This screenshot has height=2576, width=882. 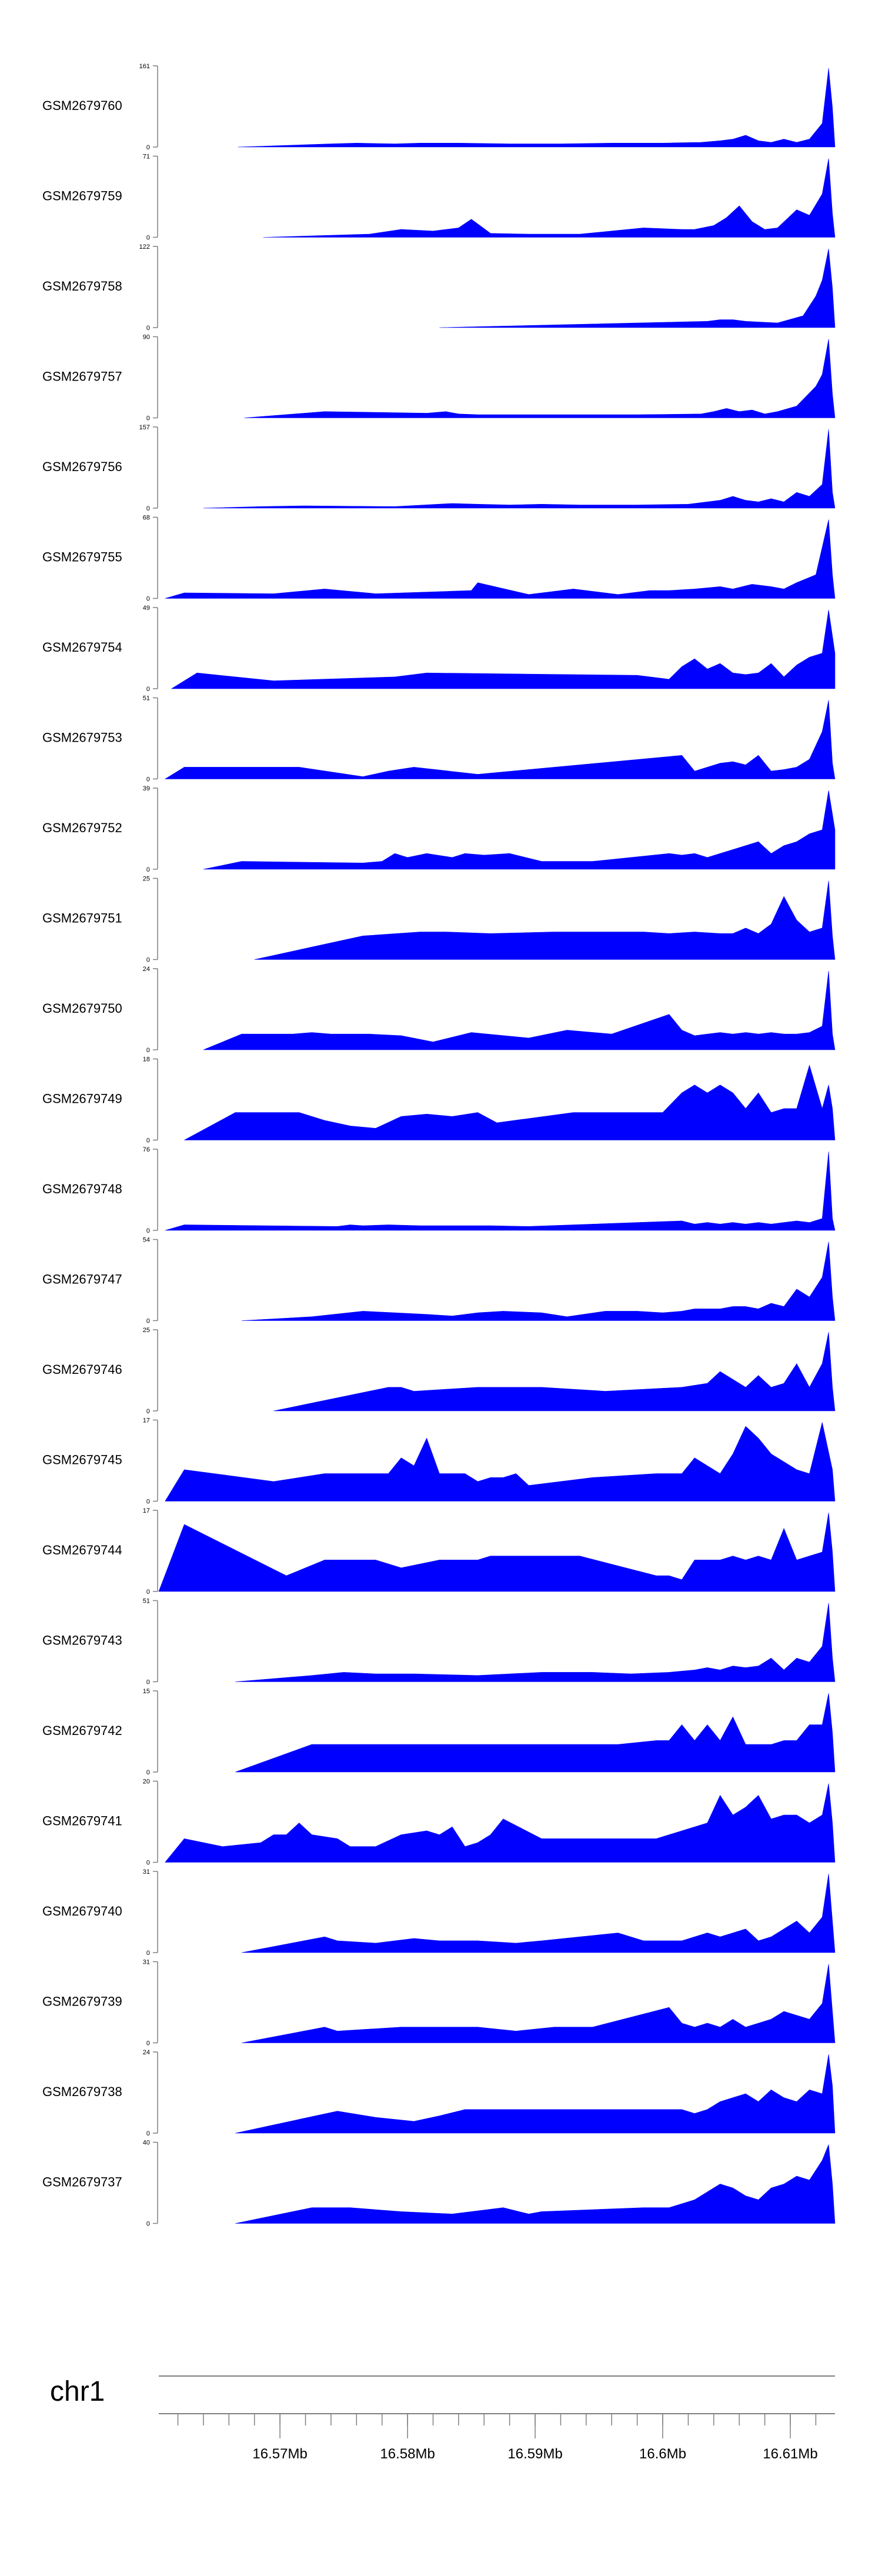 What do you see at coordinates (144, 427) in the screenshot?
I see `y-tick-max-label: 157` at bounding box center [144, 427].